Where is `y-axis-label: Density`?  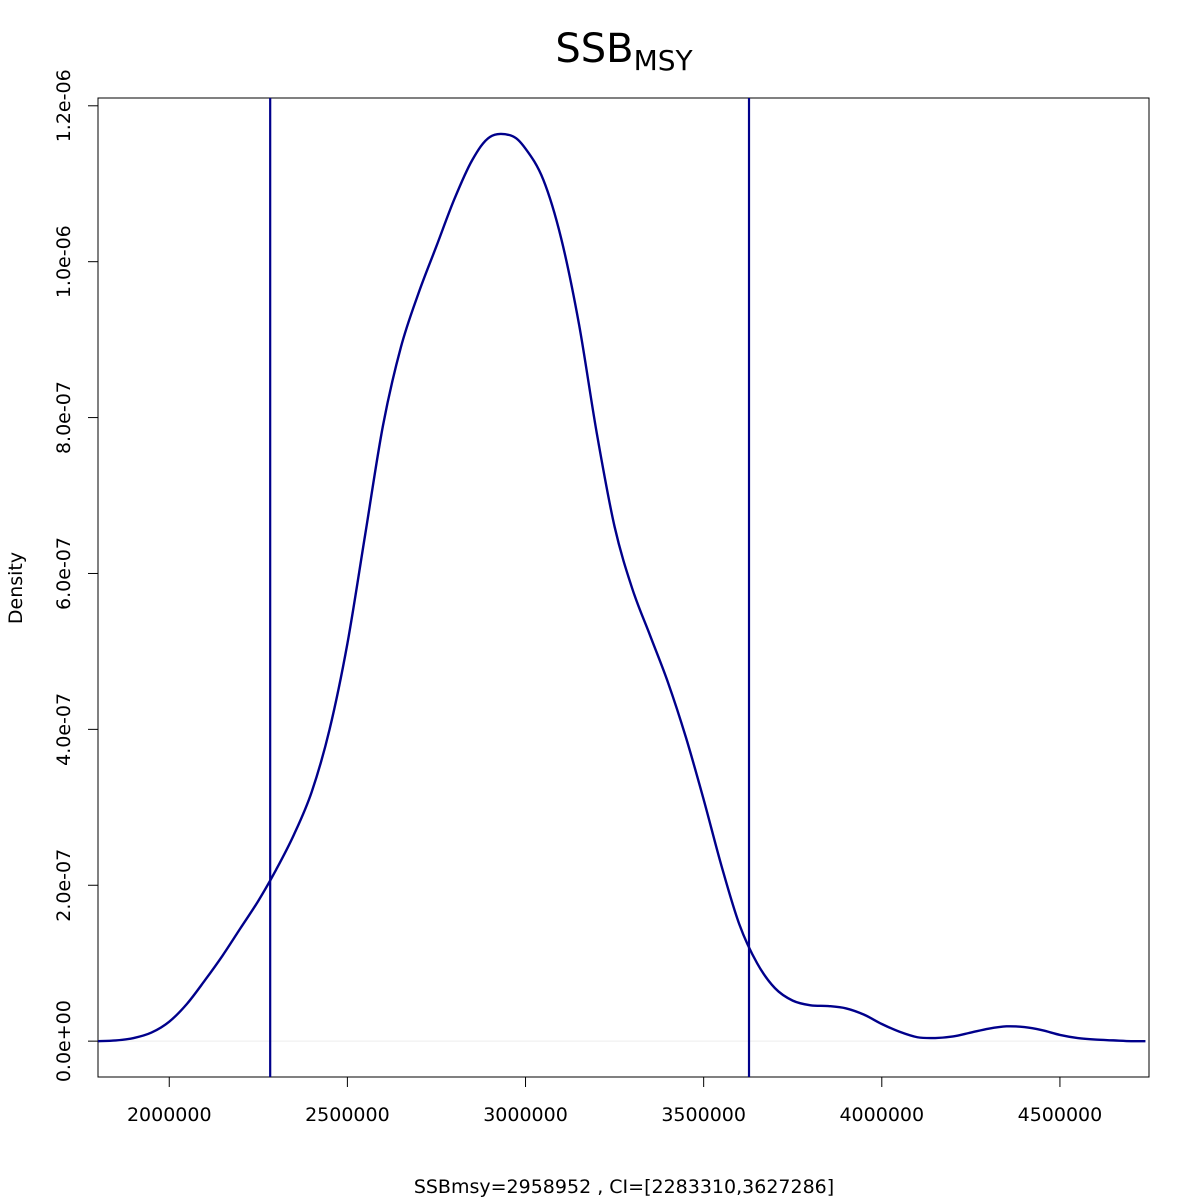 y-axis-label: Density is located at coordinates (16, 588).